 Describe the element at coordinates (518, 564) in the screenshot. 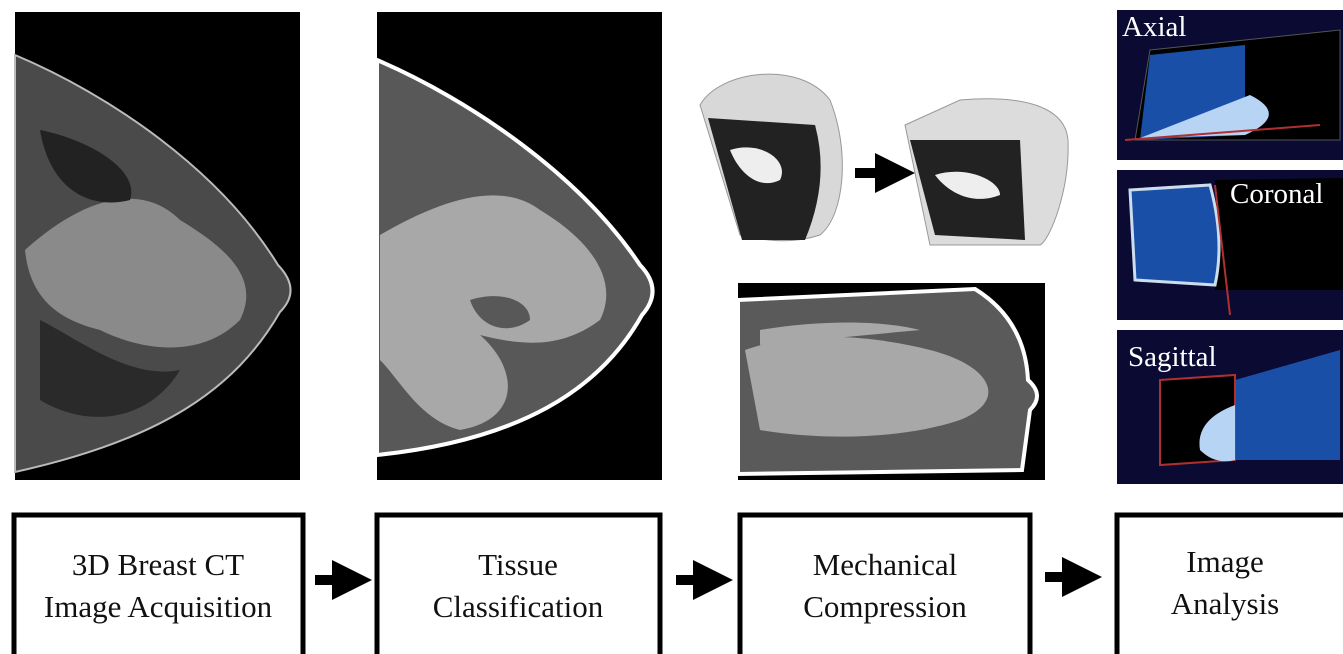

I see `step-label: Tissue` at that location.